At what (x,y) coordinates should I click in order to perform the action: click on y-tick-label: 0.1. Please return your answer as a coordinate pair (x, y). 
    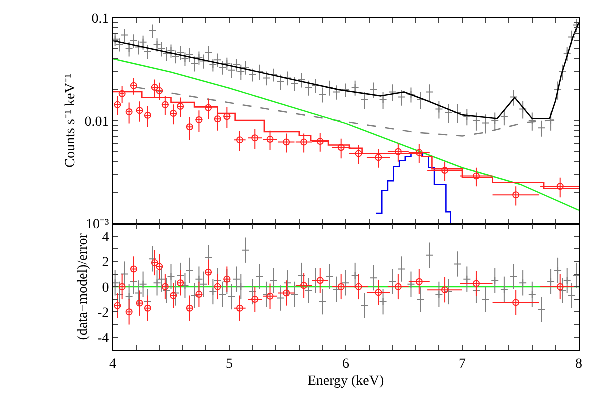
    Looking at the image, I should click on (101, 19).